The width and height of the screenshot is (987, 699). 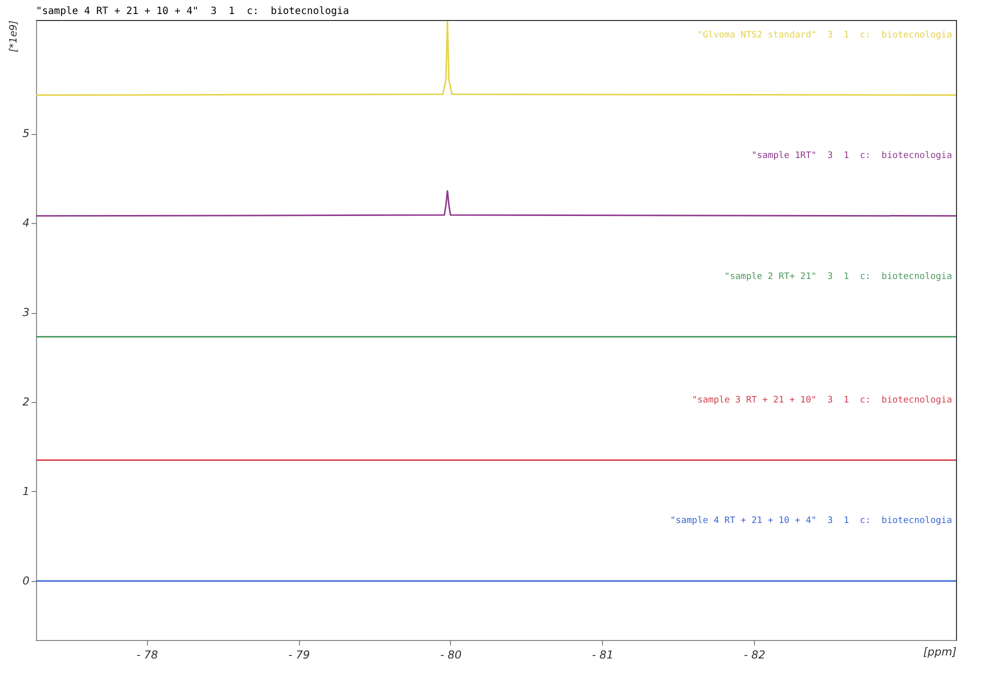 What do you see at coordinates (26, 402) in the screenshot?
I see `y-tick-label: 2` at bounding box center [26, 402].